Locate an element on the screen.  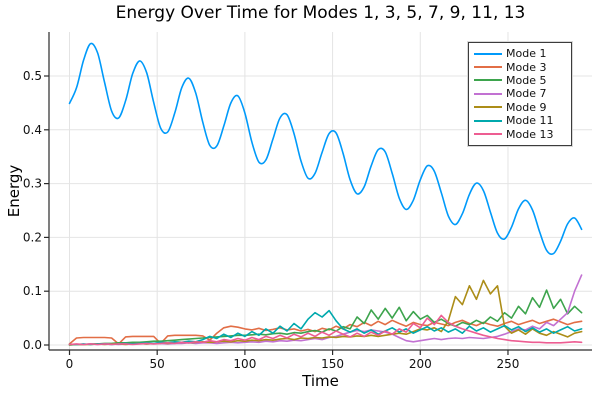
legend-item-mode-11: Mode 11 is located at coordinates (520, 120).